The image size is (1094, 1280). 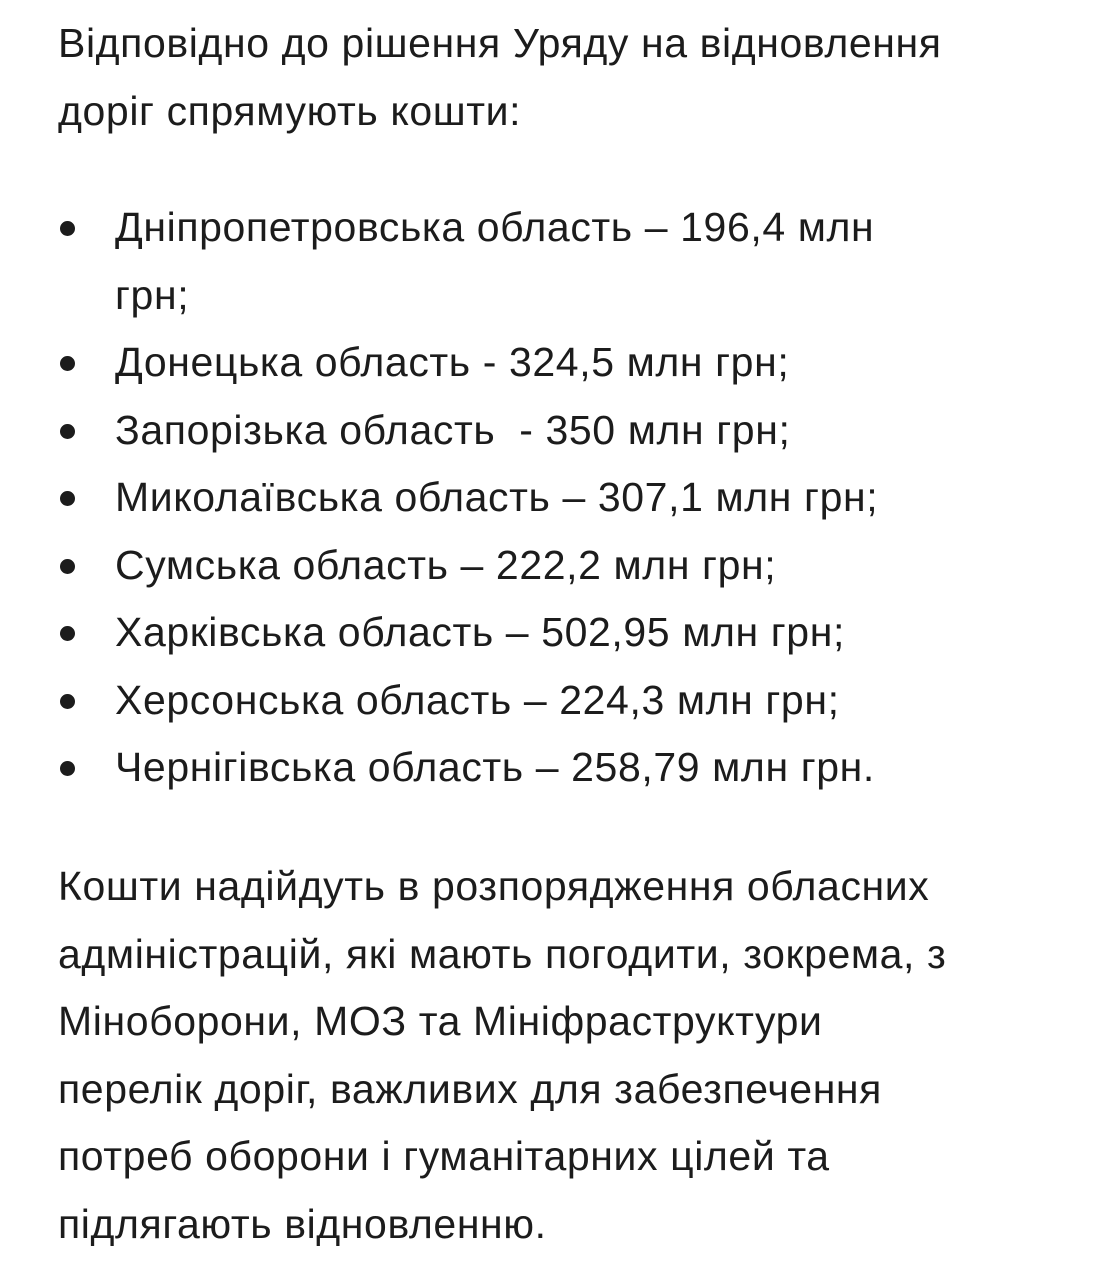 I want to click on text-line: Донецька область - 324,5 млн грн;, so click(x=452, y=362).